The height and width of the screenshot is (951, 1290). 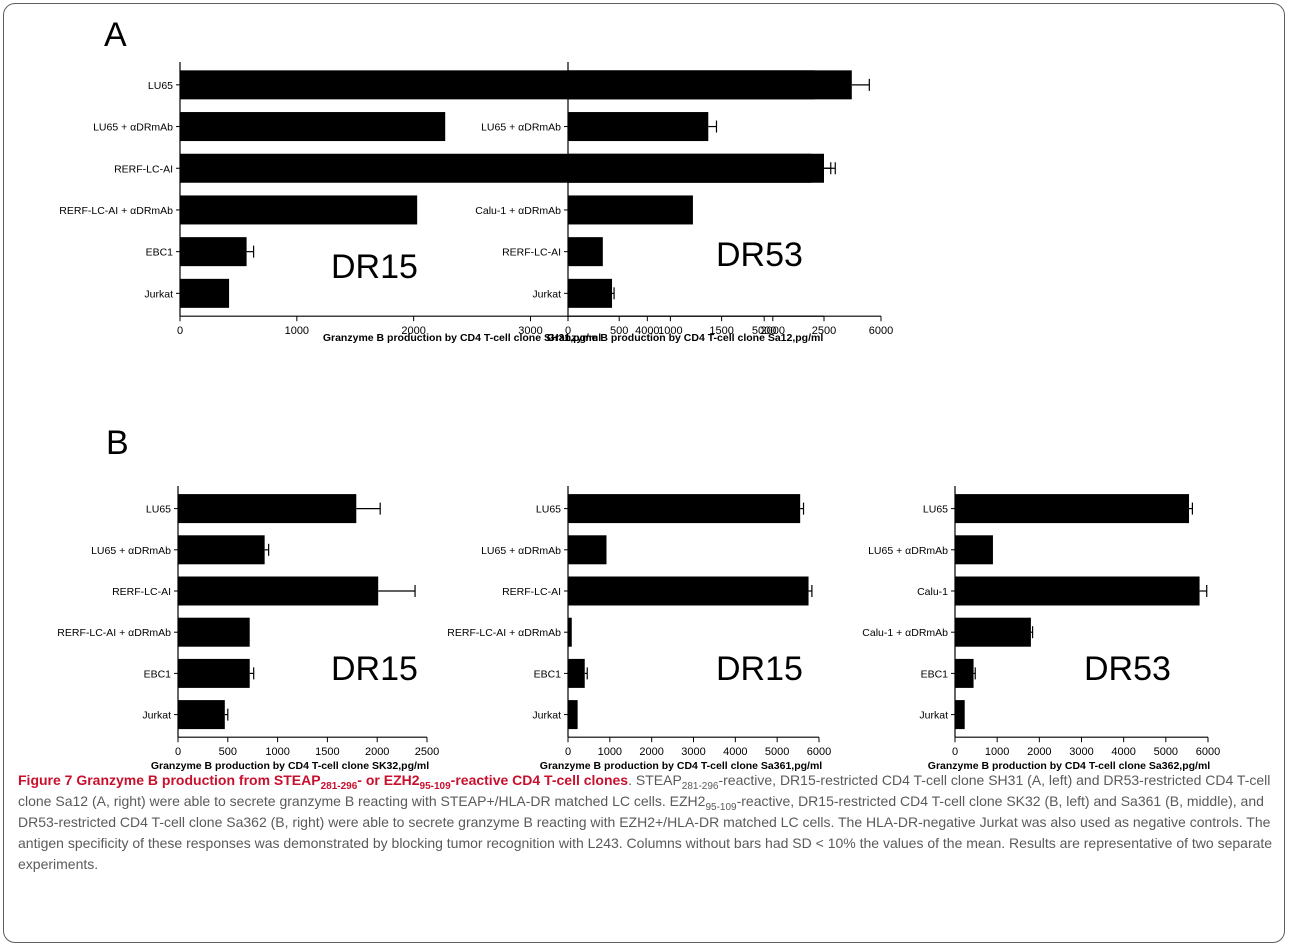 I want to click on restriction-annotation: DR53, so click(x=759, y=255).